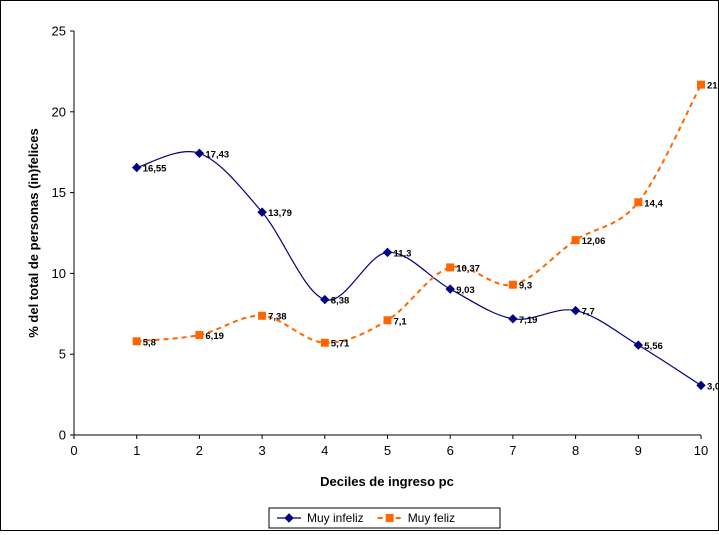 Image resolution: width=719 pixels, height=535 pixels. Describe the element at coordinates (261, 450) in the screenshot. I see `x-tick-label: 3` at that location.